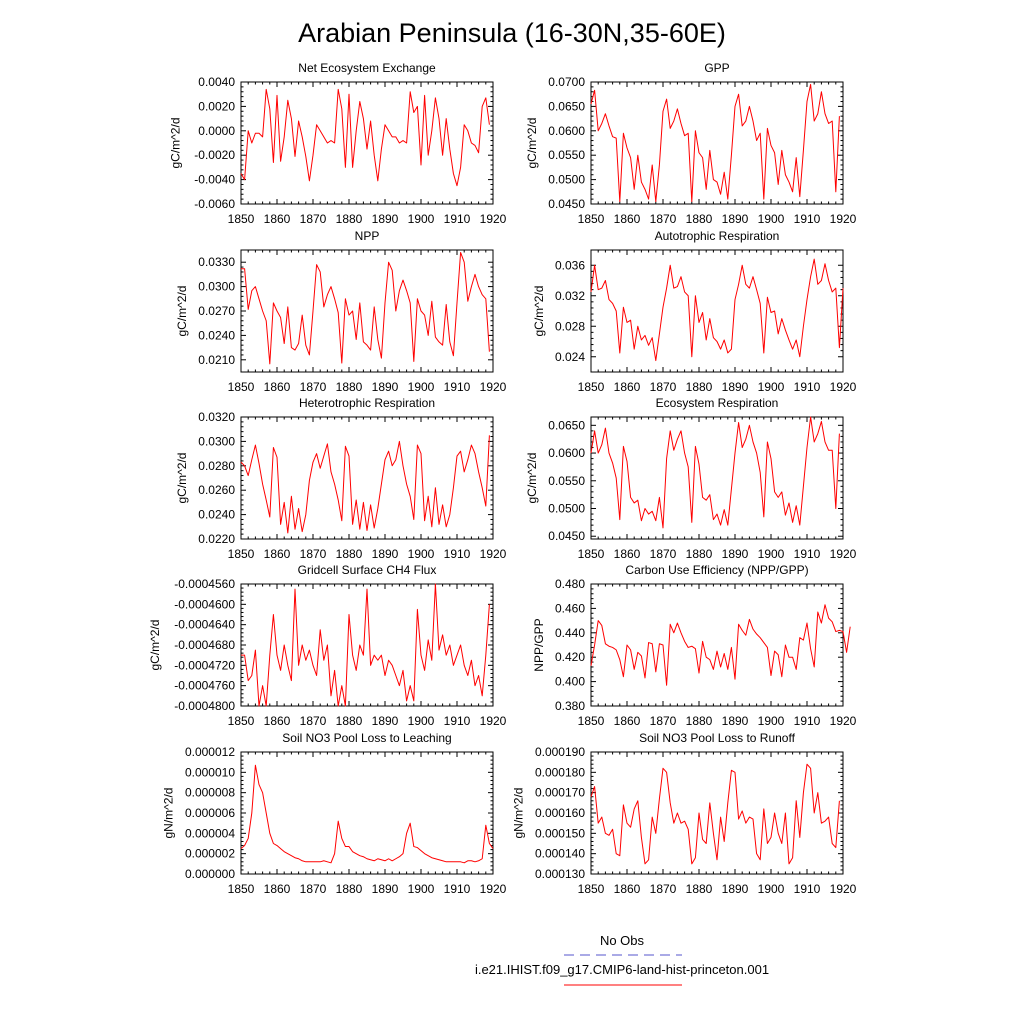 The width and height of the screenshot is (1024, 1024). I want to click on y-tick-label: 0.460, so click(570, 608).